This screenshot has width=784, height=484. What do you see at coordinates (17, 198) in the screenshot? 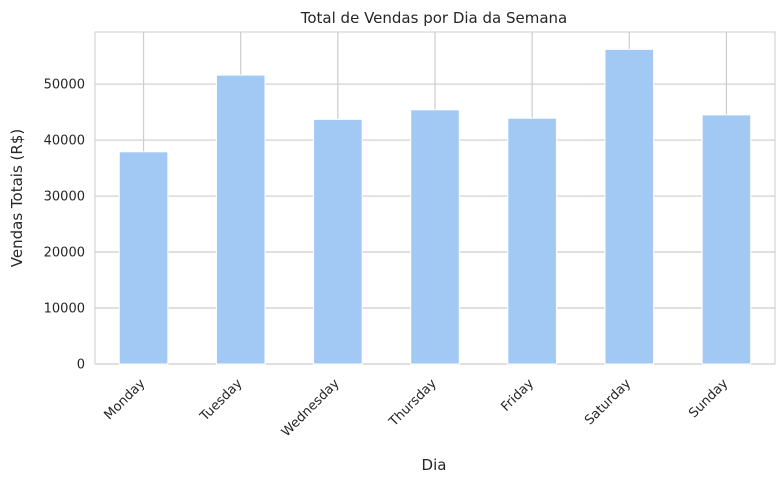
I see `y-axis-label: Vendas Totais (R$)` at bounding box center [17, 198].